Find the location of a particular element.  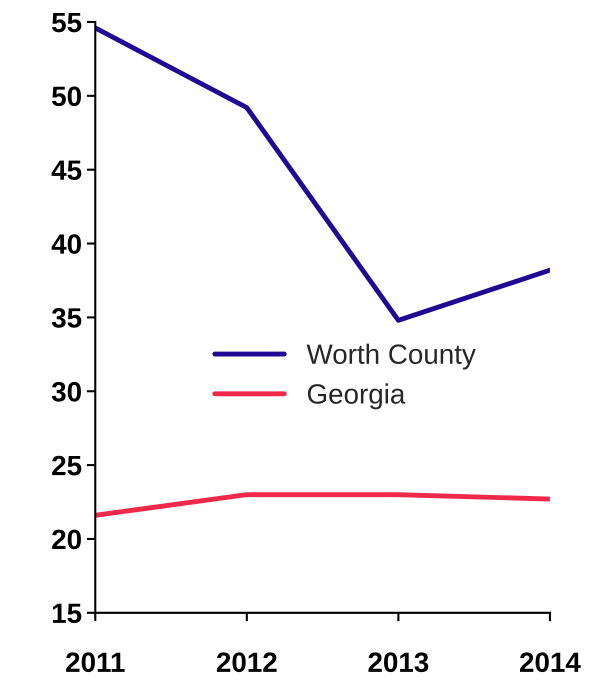

y-tick-label: 30 is located at coordinates (66, 392).